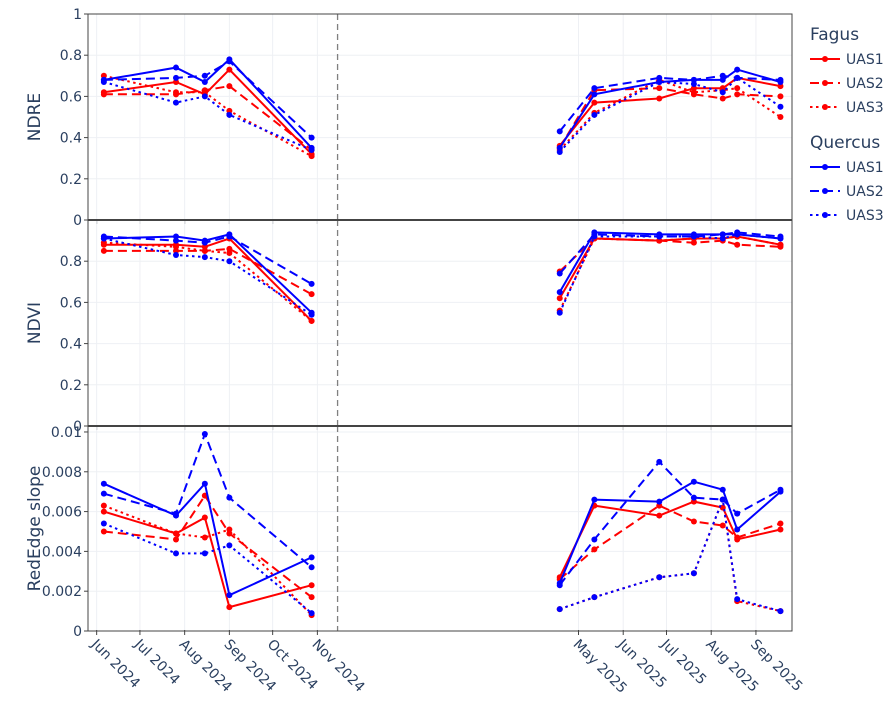 The width and height of the screenshot is (893, 707). I want to click on y-tick-label: 0, so click(77, 632).